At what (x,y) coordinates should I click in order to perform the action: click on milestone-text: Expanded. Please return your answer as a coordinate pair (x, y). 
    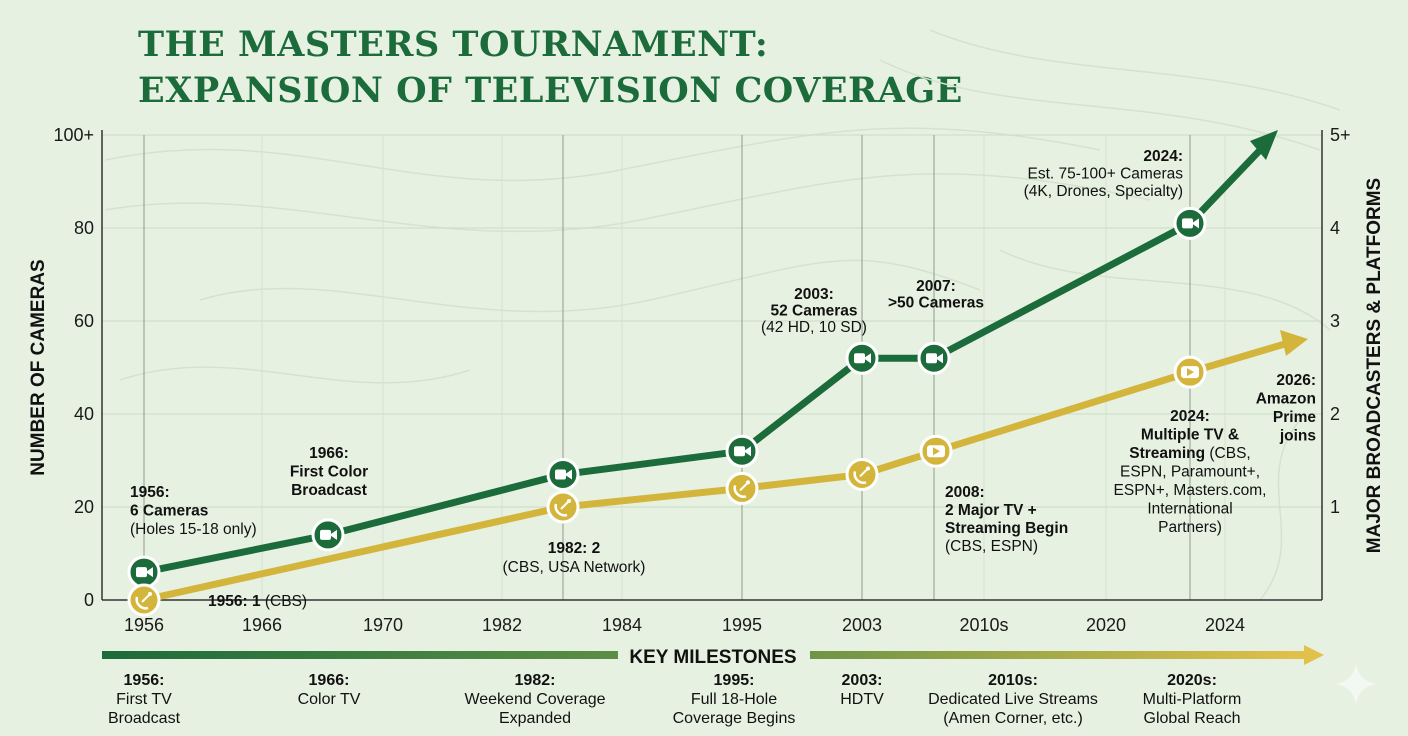
    Looking at the image, I should click on (535, 718).